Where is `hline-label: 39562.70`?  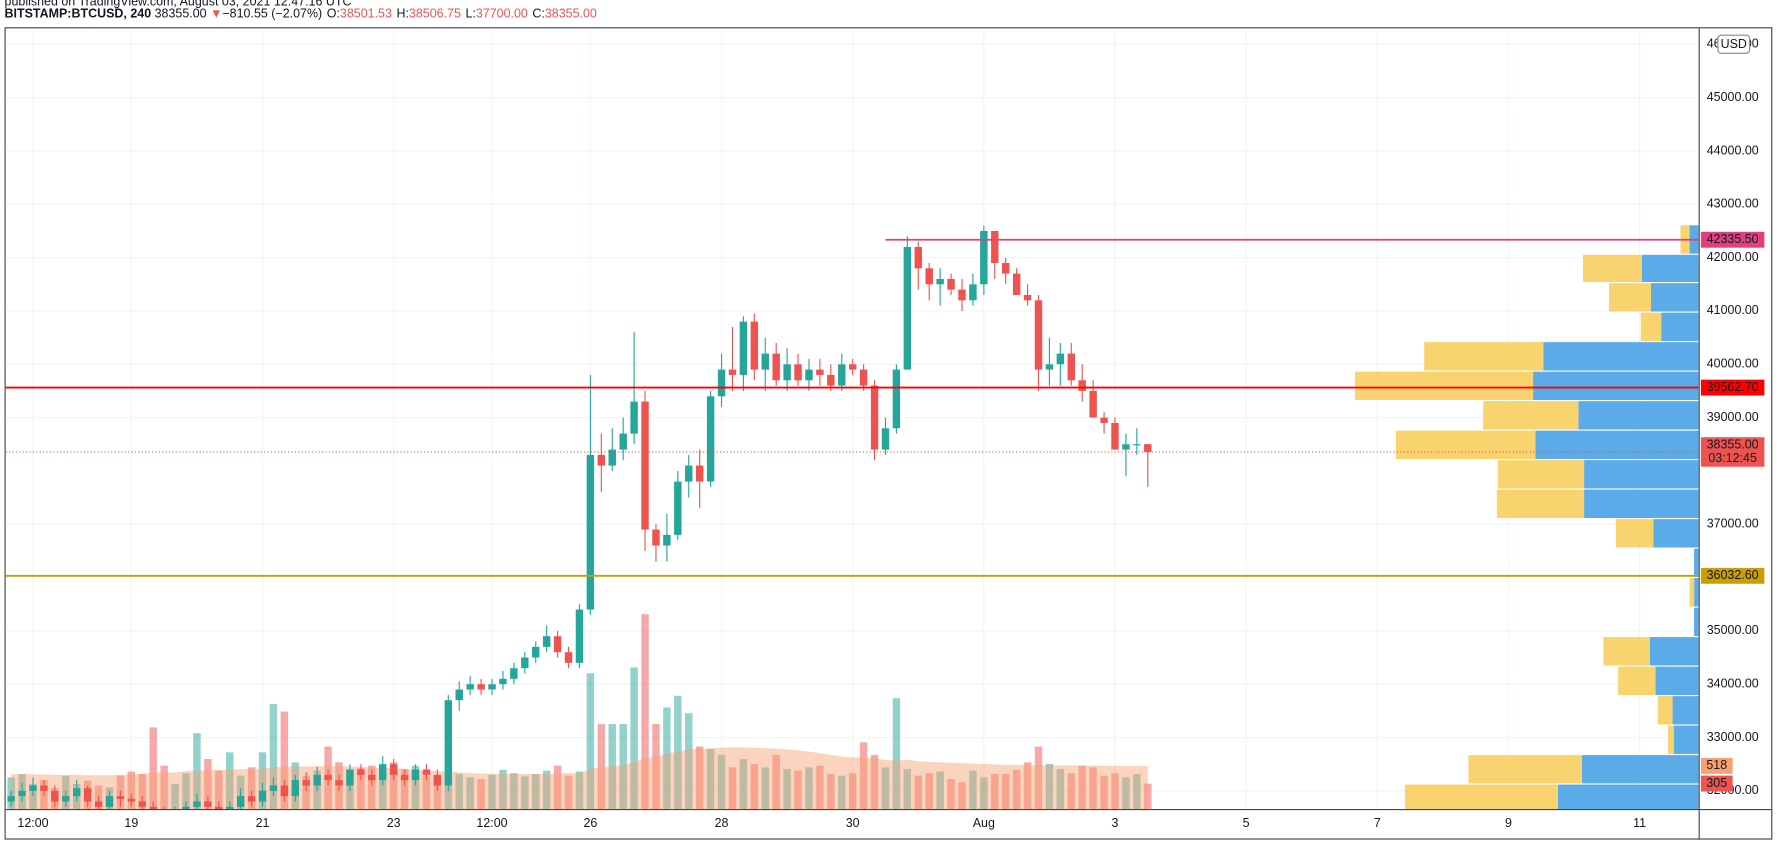 hline-label: 39562.70 is located at coordinates (1733, 387).